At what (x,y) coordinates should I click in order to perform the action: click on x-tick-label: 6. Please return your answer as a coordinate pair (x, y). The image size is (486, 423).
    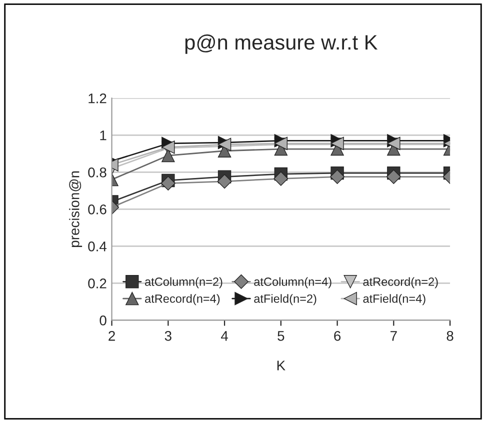
    Looking at the image, I should click on (337, 335).